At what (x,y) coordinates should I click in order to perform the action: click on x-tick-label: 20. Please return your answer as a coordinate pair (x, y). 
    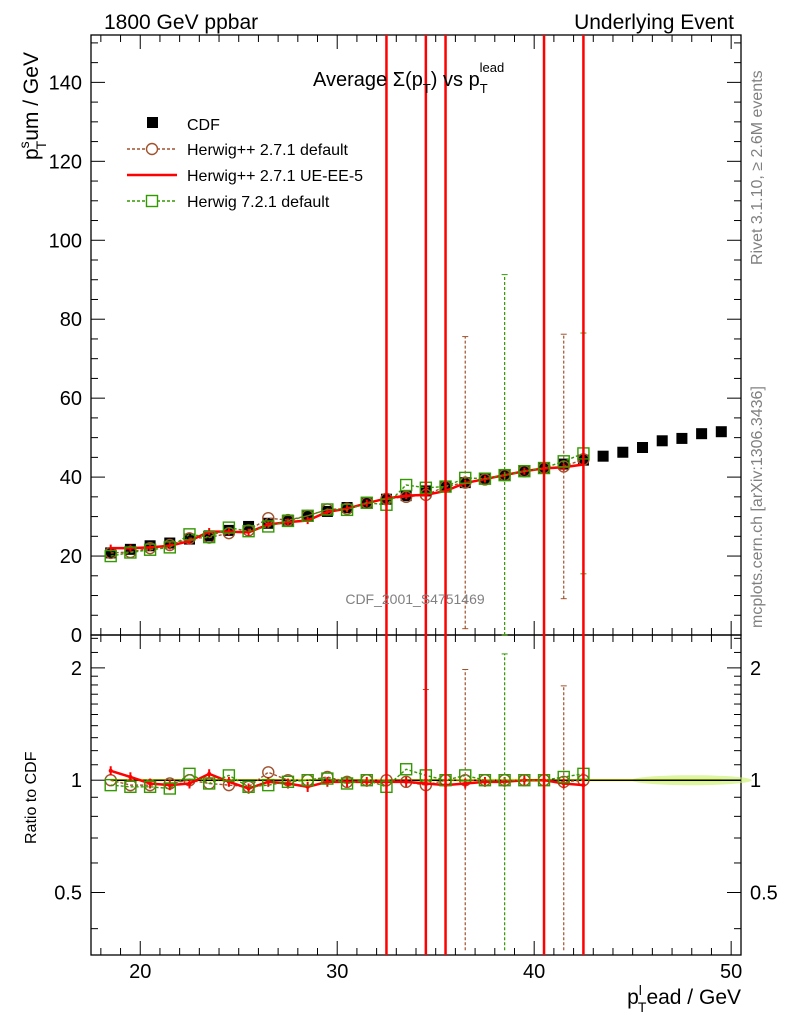
    Looking at the image, I should click on (140, 972).